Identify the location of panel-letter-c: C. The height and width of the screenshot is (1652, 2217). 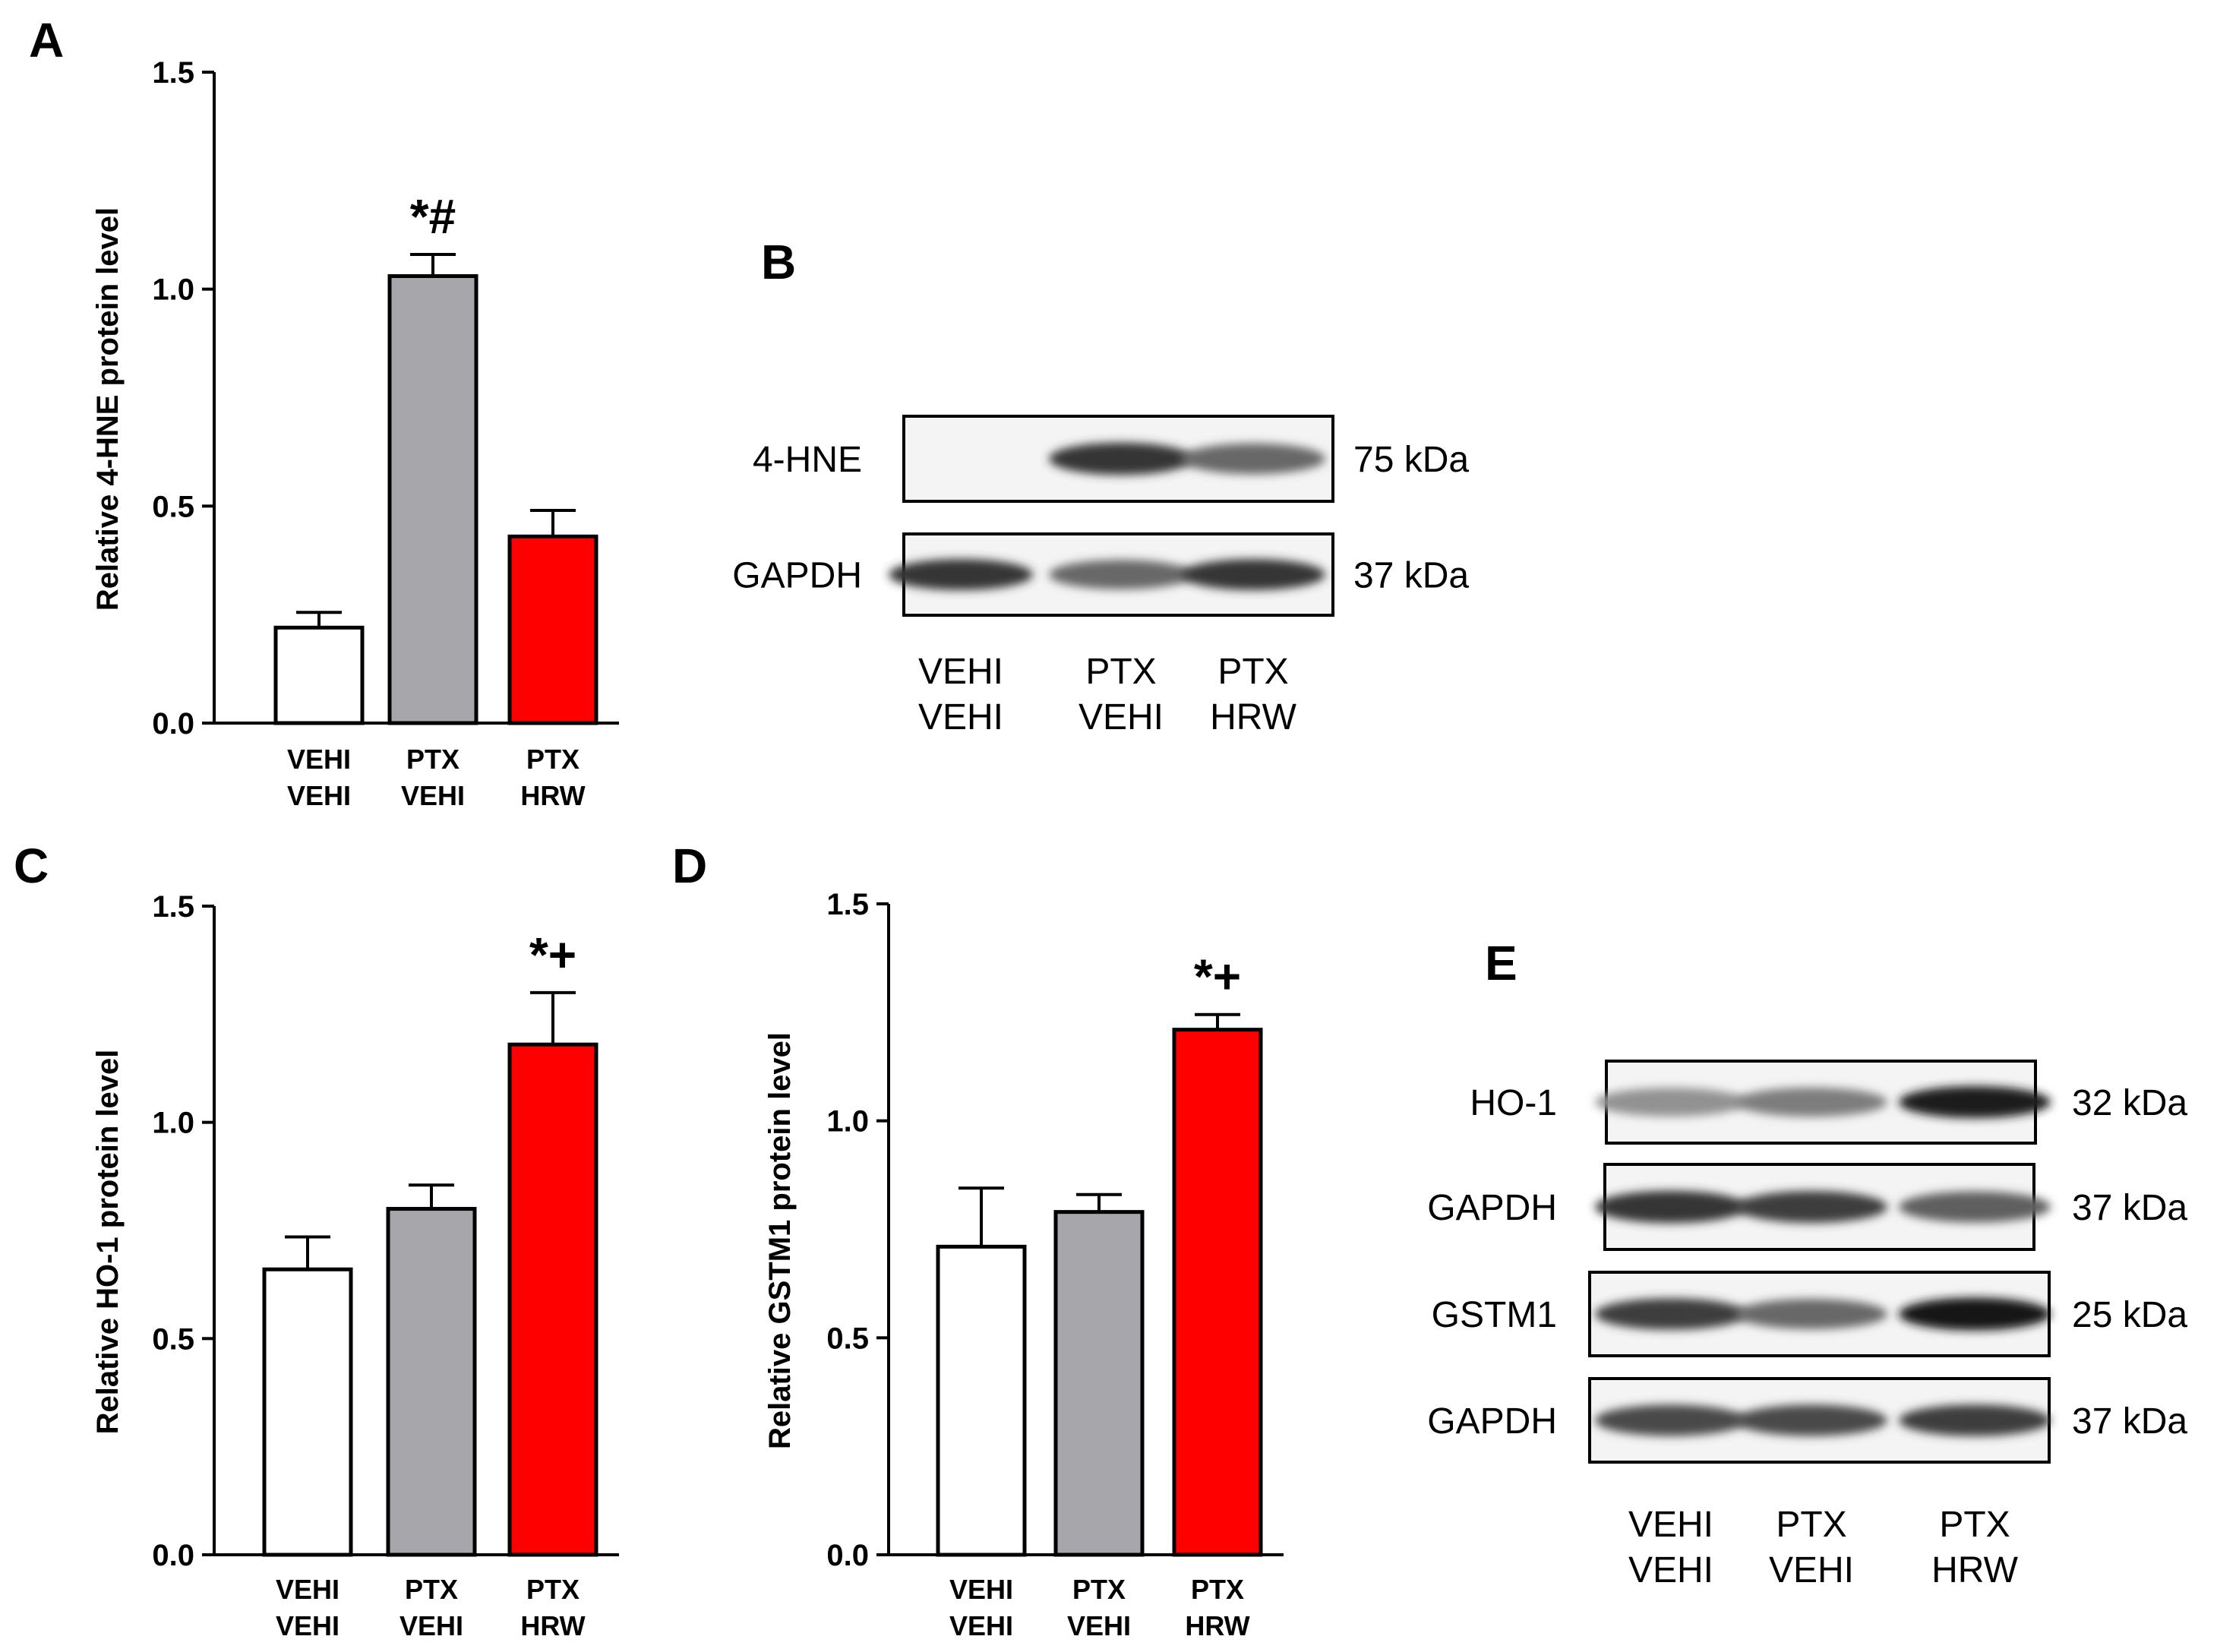
(31, 866).